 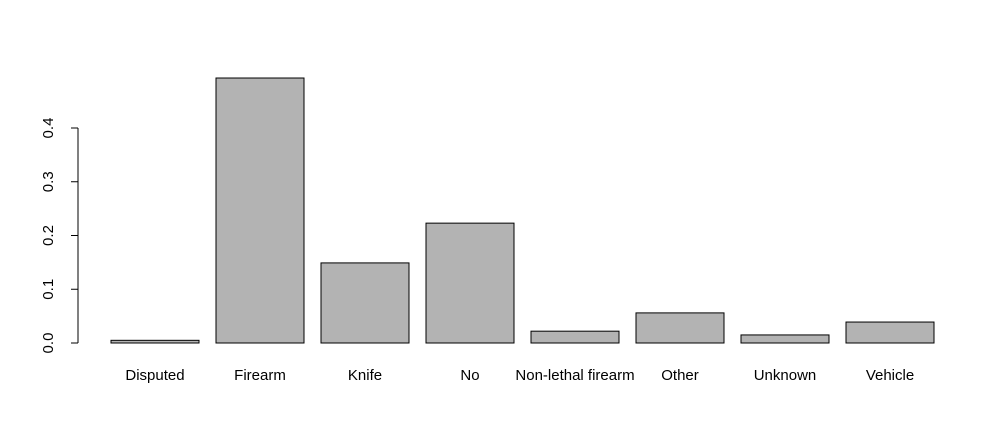 What do you see at coordinates (154, 375) in the screenshot?
I see `x-tick-label: Disputed` at bounding box center [154, 375].